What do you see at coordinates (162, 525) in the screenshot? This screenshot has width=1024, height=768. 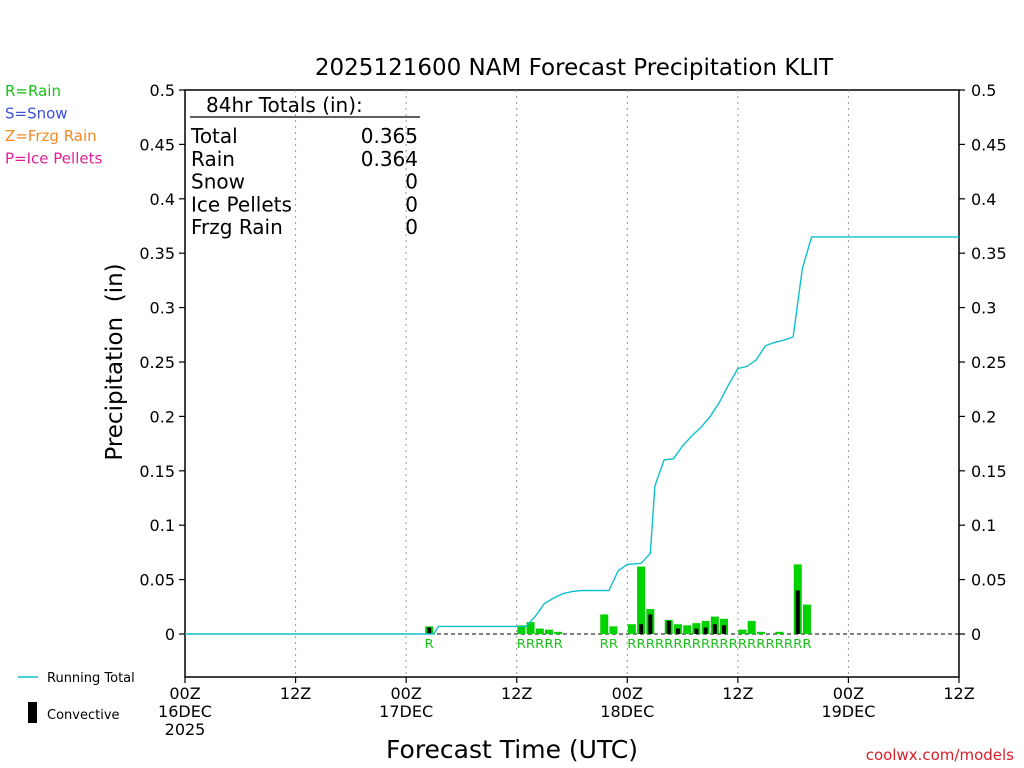 I see `y-tick-label: 0.1` at bounding box center [162, 525].